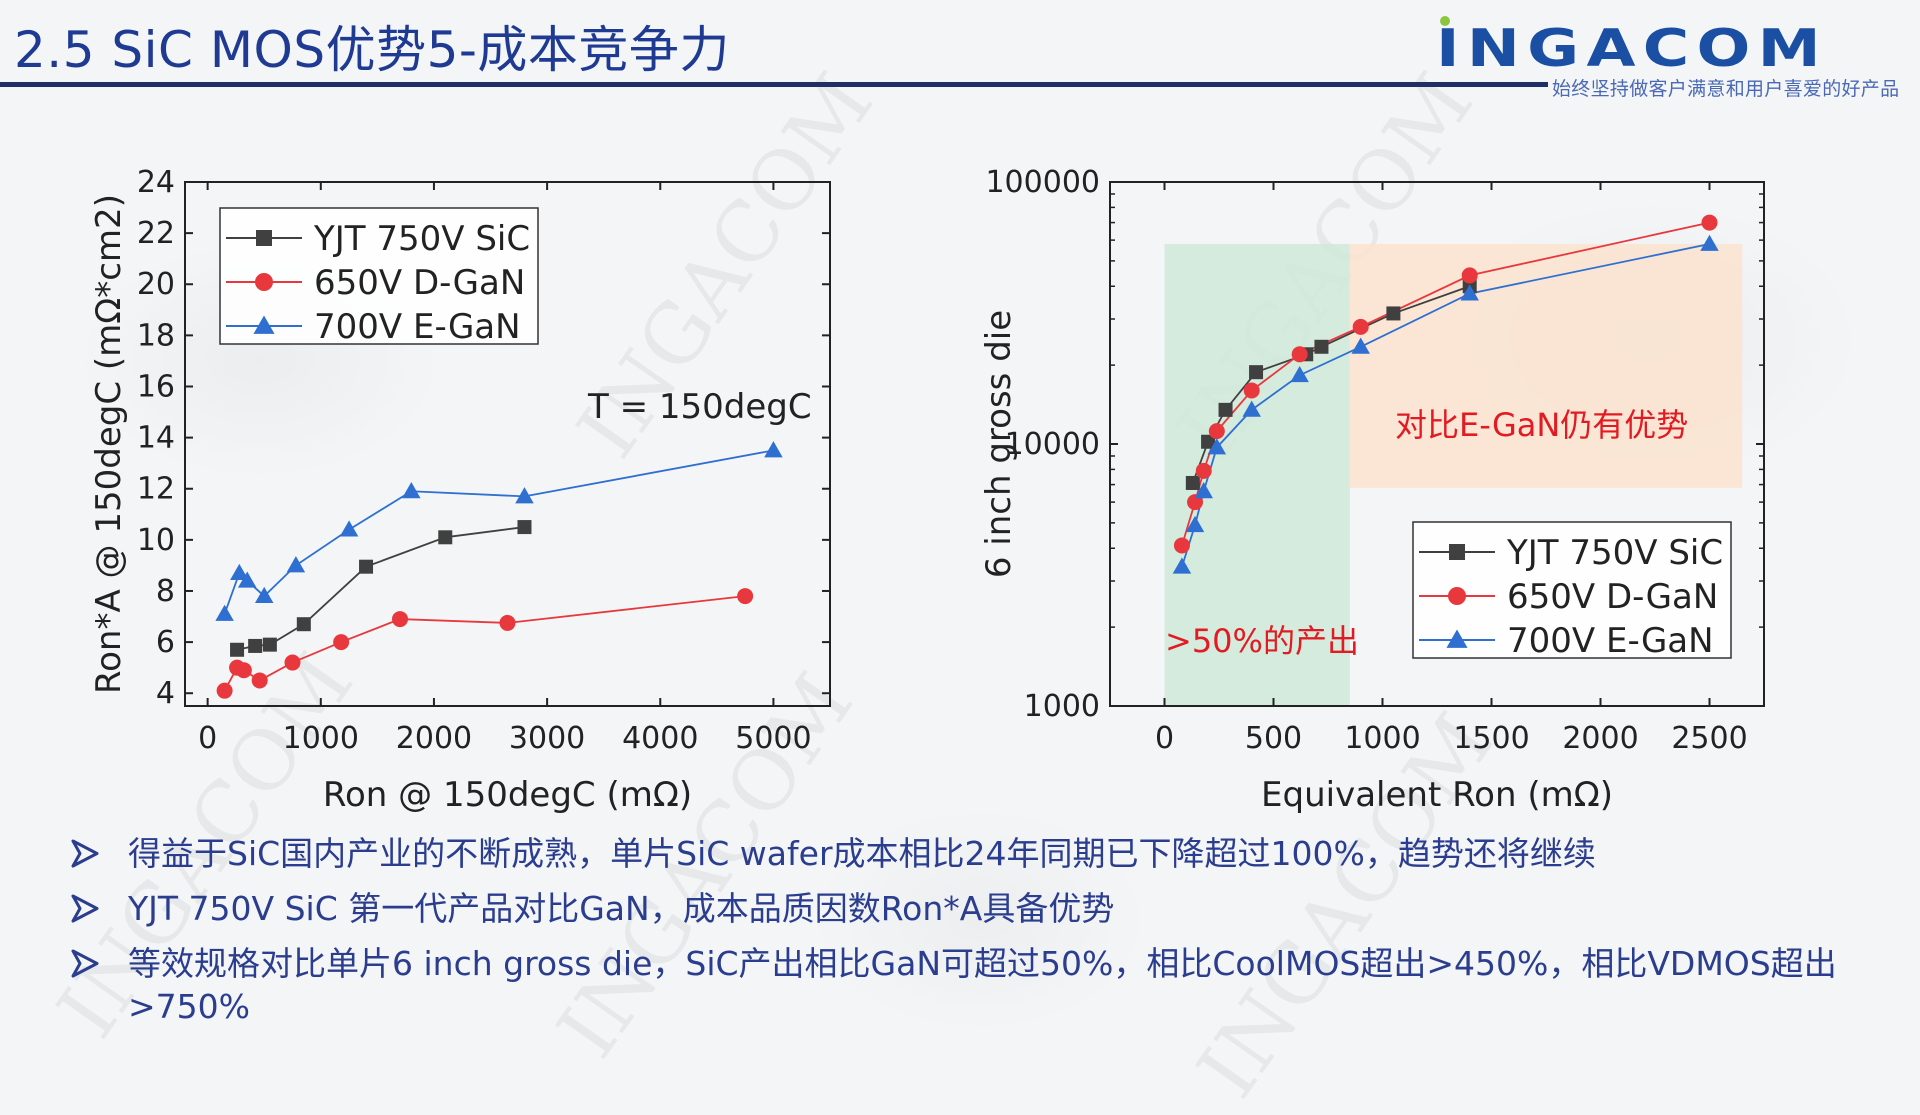 Image resolution: width=1920 pixels, height=1115 pixels. What do you see at coordinates (1273, 738) in the screenshot?
I see `x-tick-label: 500` at bounding box center [1273, 738].